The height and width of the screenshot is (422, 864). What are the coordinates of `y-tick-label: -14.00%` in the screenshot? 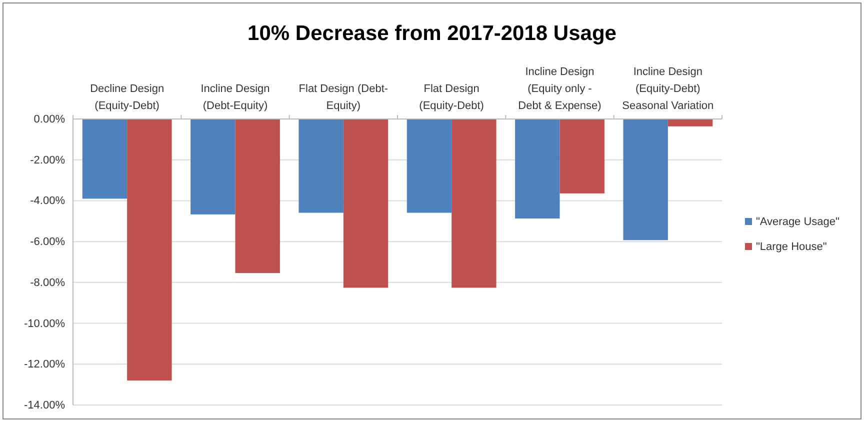 It's located at (45, 406).